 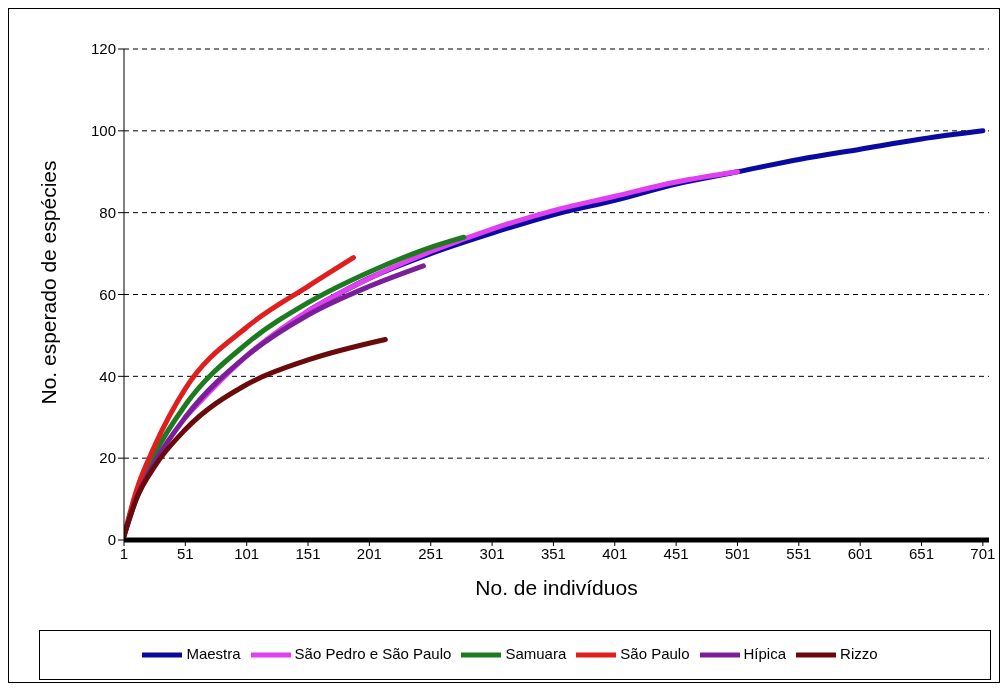 What do you see at coordinates (536, 653) in the screenshot?
I see `legend-label: Samuara` at bounding box center [536, 653].